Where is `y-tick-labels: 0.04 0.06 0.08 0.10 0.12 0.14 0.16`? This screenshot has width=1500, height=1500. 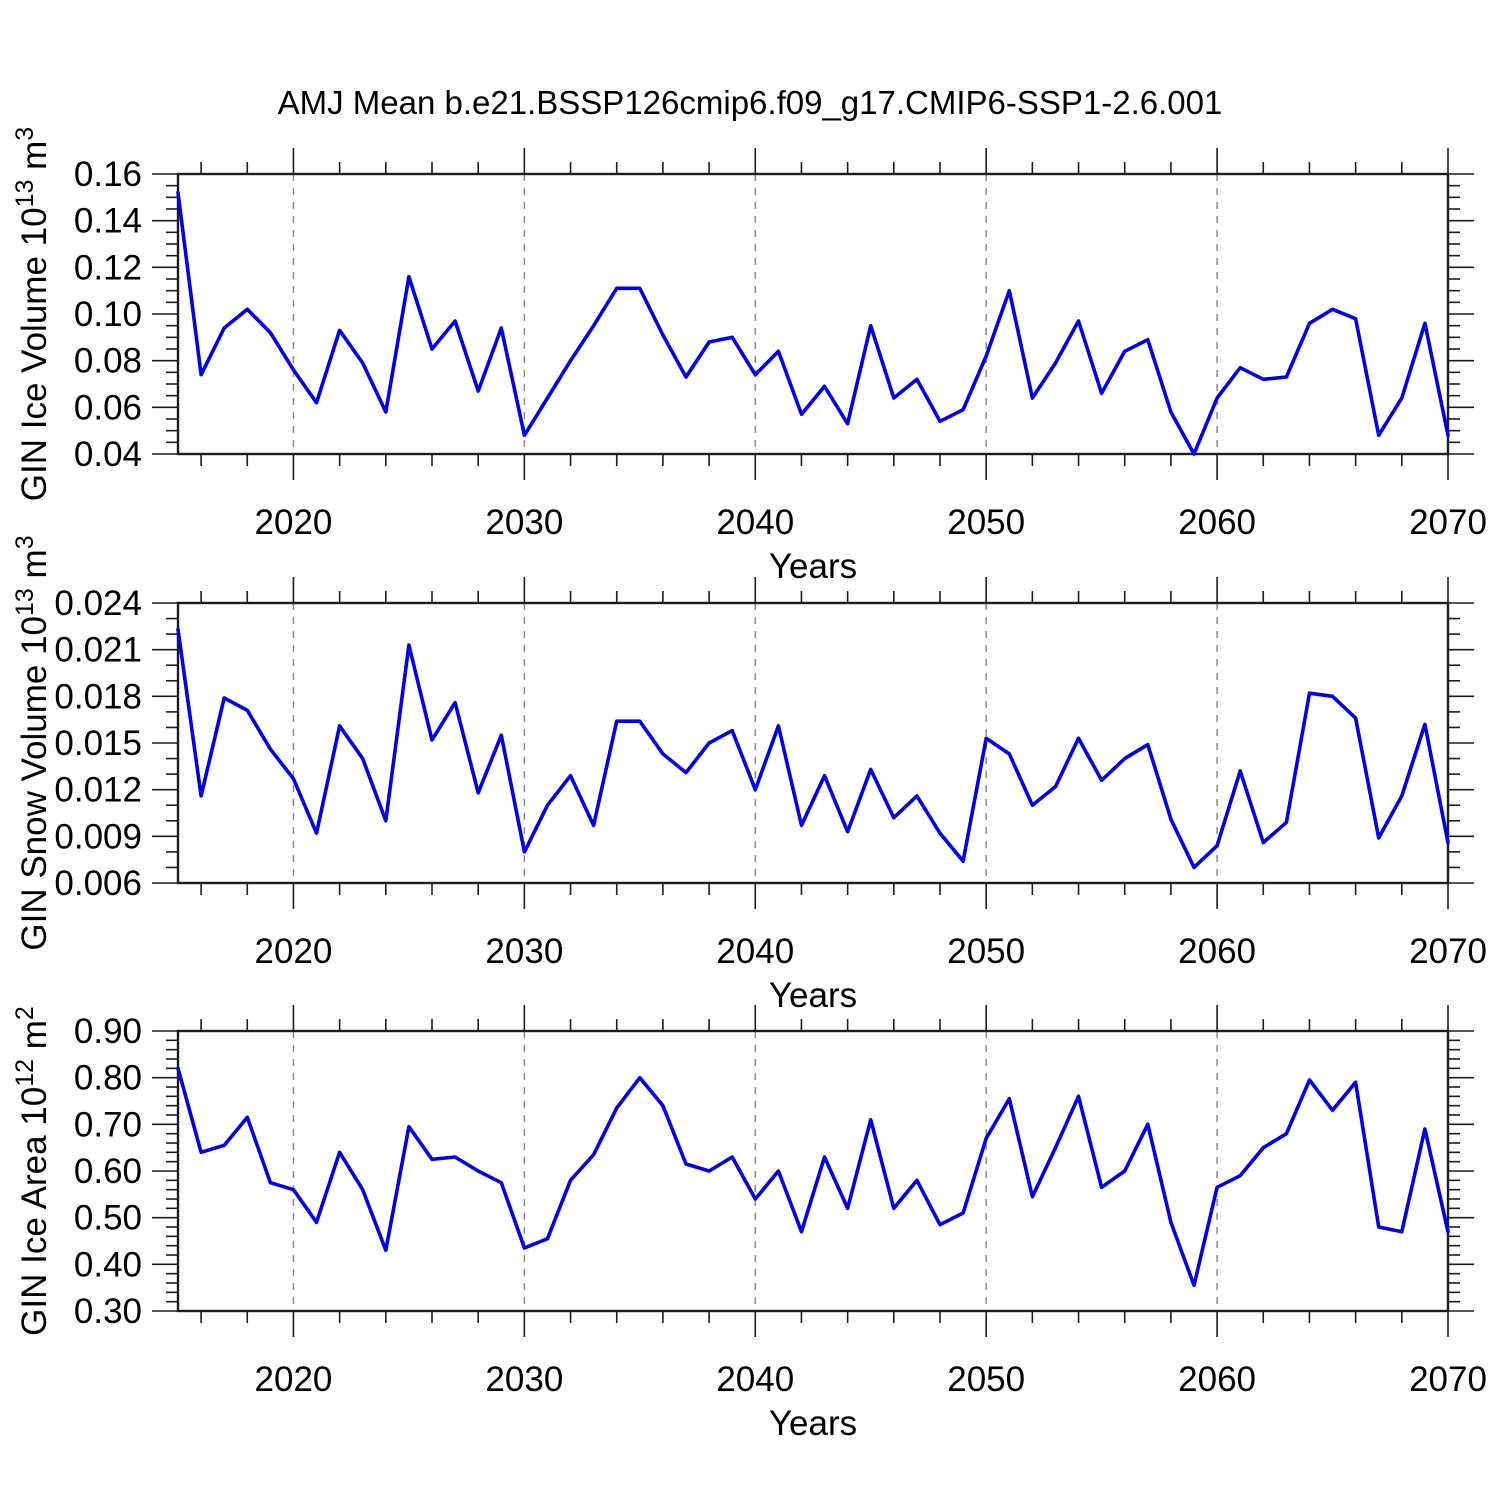 y-tick-labels: 0.04 0.06 0.08 0.10 0.12 0.14 0.16 is located at coordinates (108, 314).